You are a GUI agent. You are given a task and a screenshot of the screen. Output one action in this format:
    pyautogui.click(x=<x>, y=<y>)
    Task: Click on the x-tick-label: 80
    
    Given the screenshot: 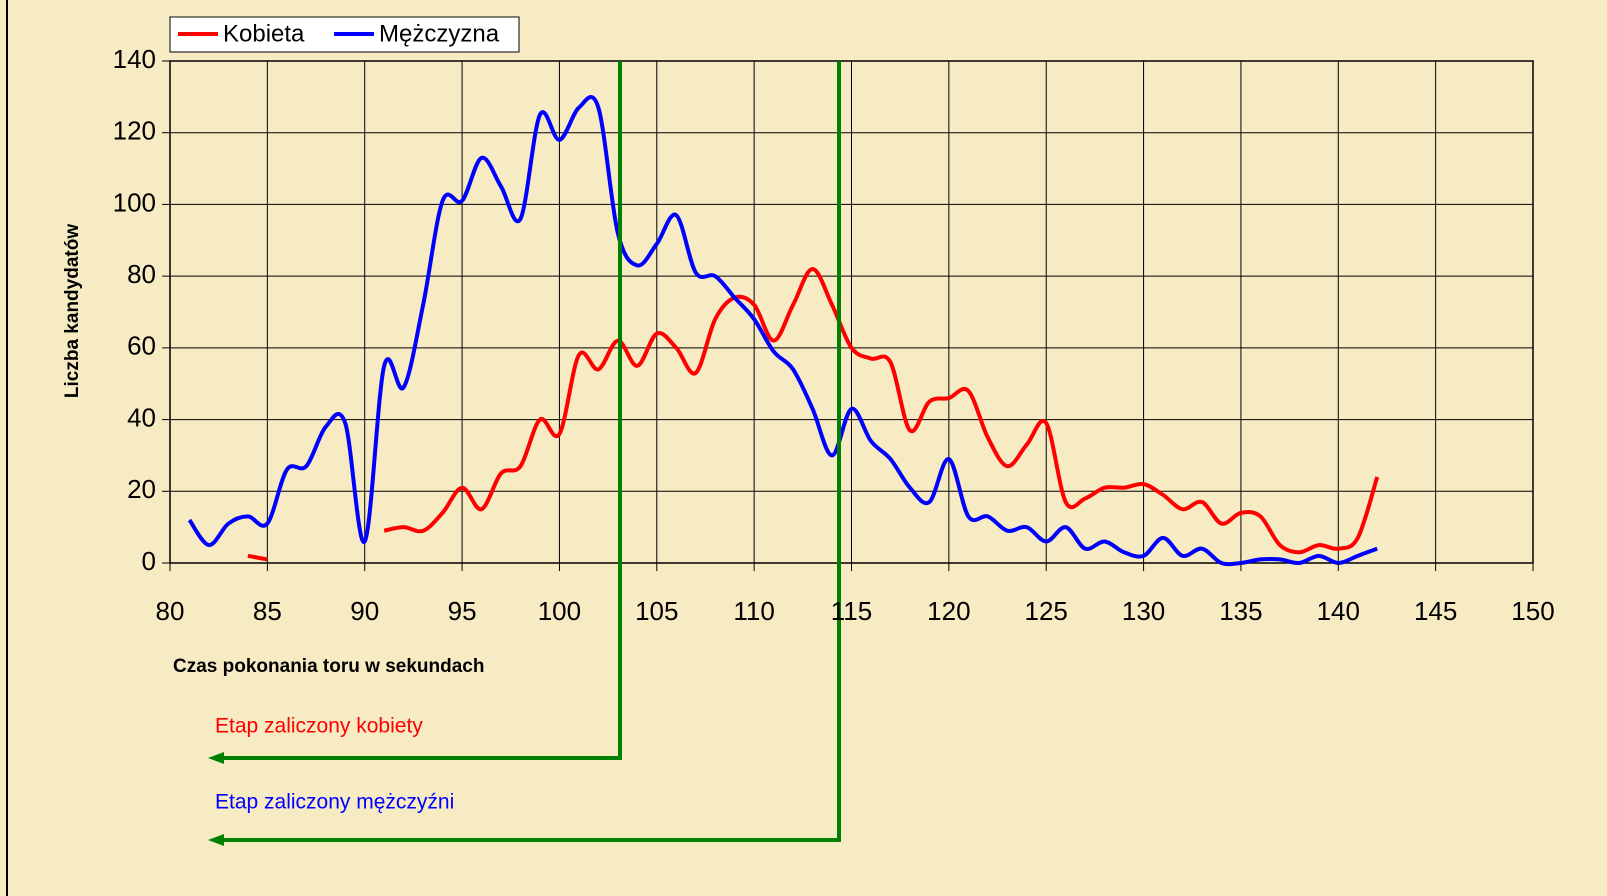 What is the action you would take?
    pyautogui.click(x=170, y=611)
    